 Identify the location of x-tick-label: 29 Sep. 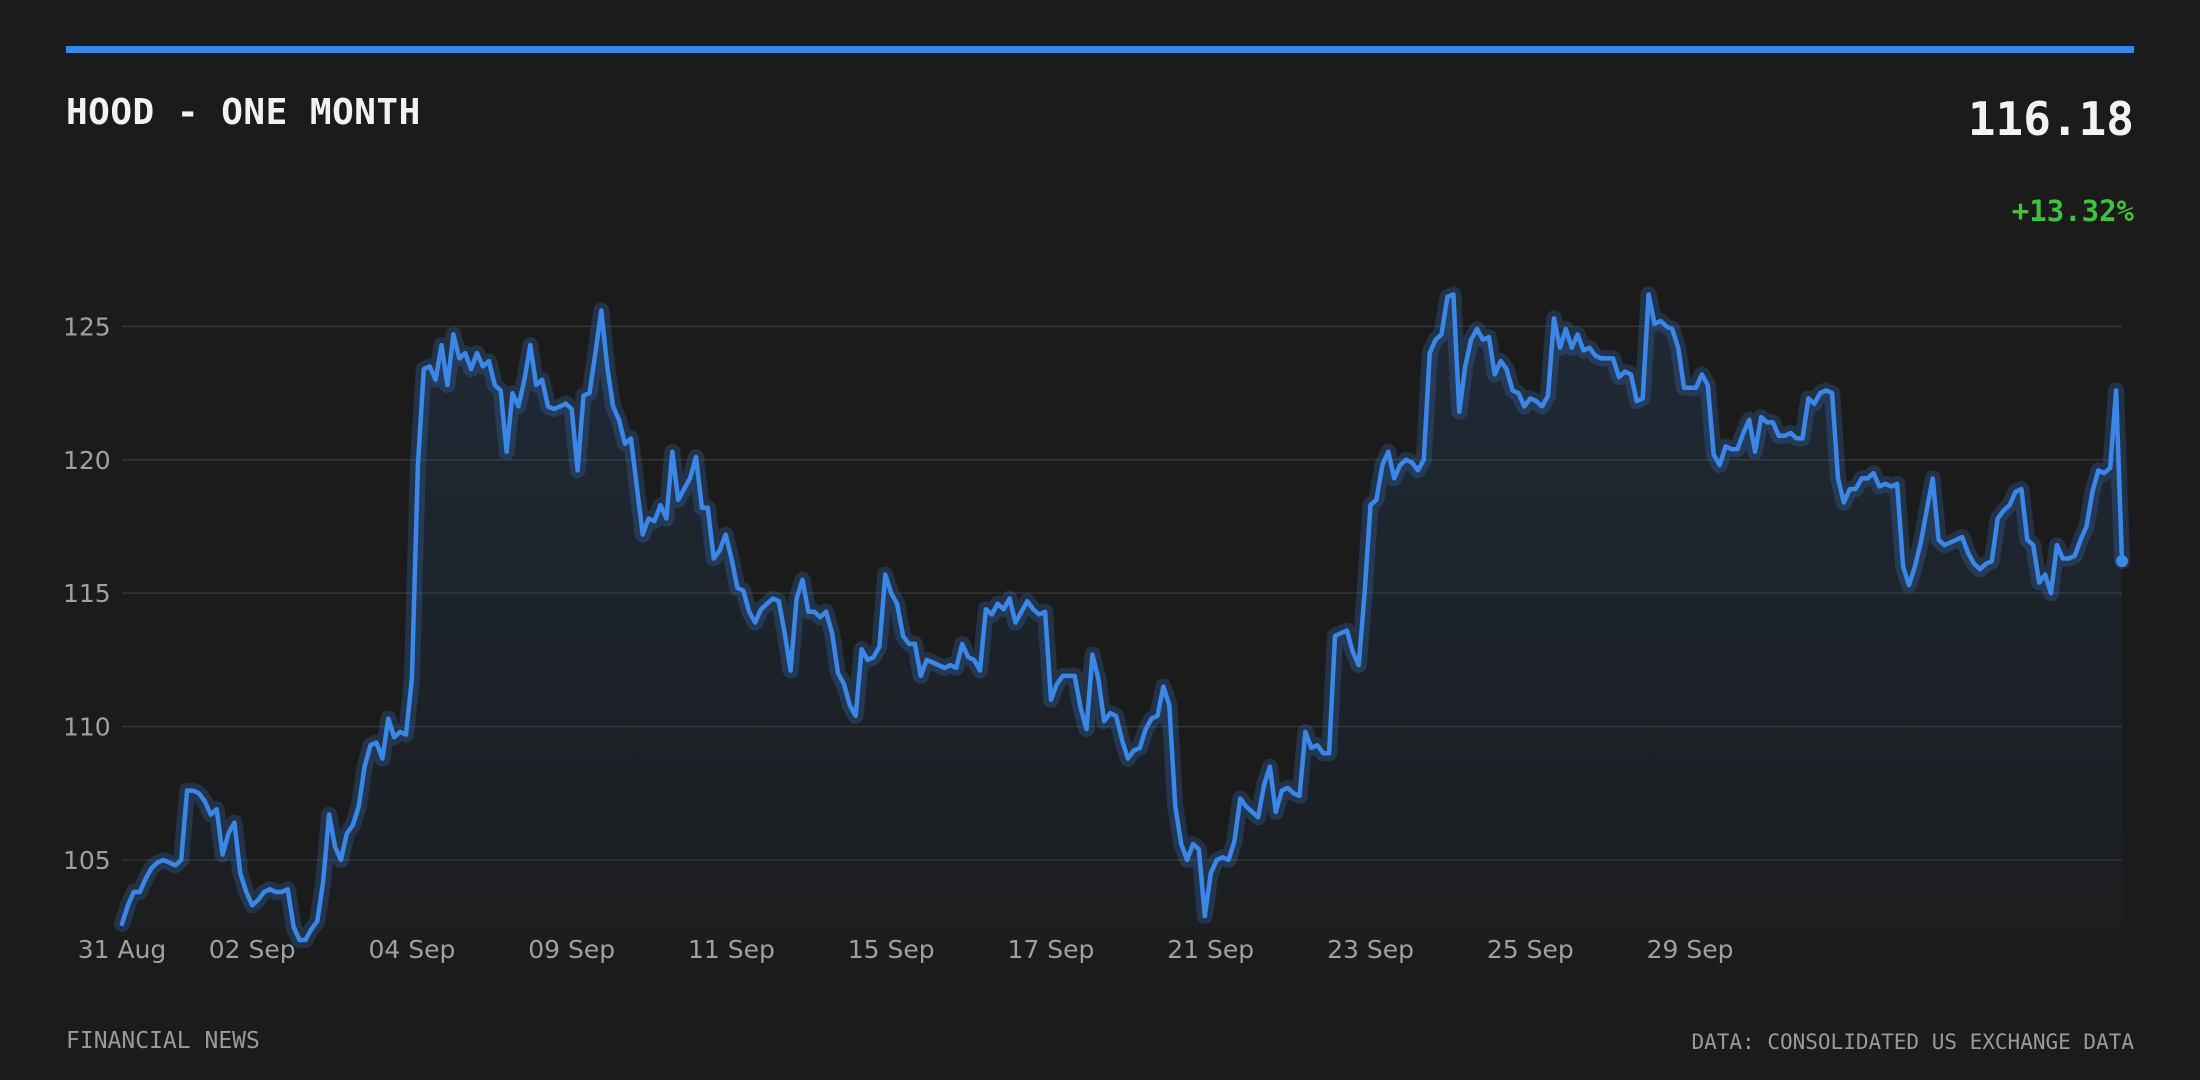
(1690, 949).